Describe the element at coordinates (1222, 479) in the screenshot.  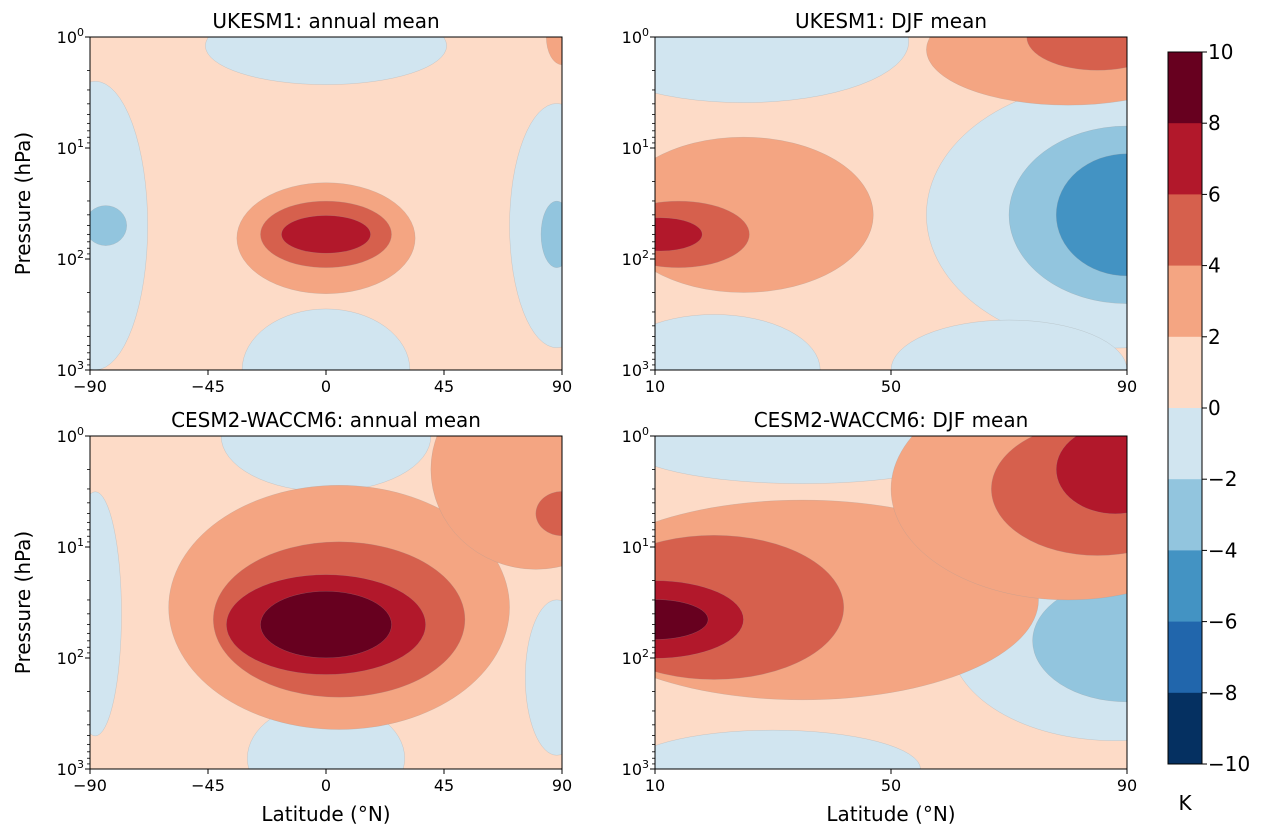
I see `colorbar-tick-label: −2` at that location.